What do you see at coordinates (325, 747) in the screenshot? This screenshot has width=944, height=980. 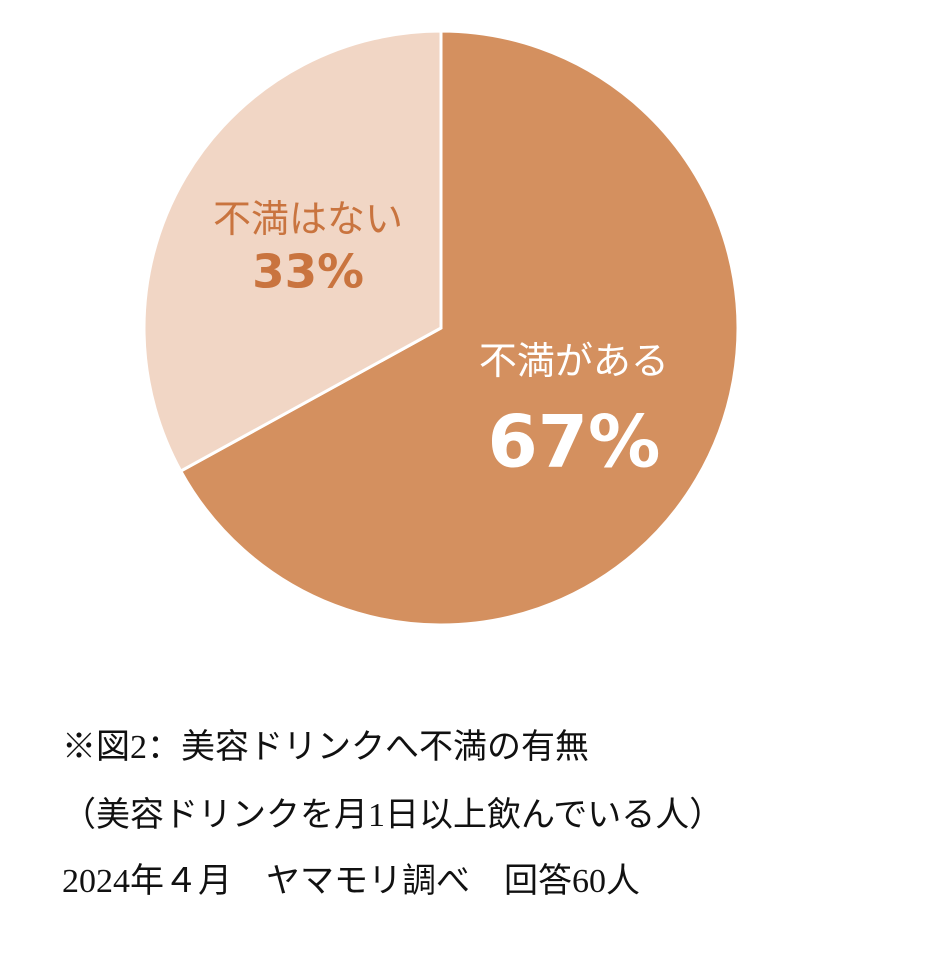 I see `caption: ※図2：美容ドリンクへ不満の有無` at bounding box center [325, 747].